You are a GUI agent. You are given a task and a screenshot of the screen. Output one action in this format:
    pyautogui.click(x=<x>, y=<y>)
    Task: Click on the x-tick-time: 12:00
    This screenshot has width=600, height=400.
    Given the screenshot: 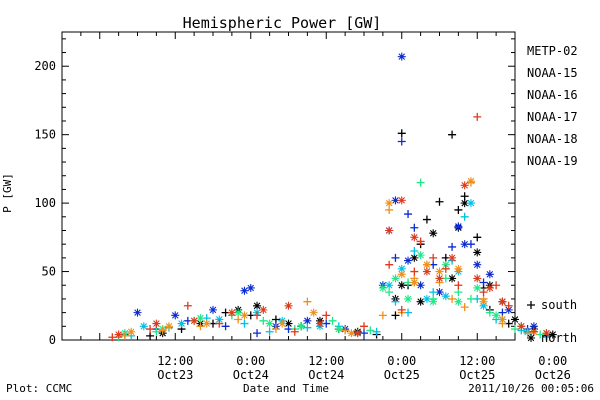 What is the action you would take?
    pyautogui.click(x=326, y=361)
    